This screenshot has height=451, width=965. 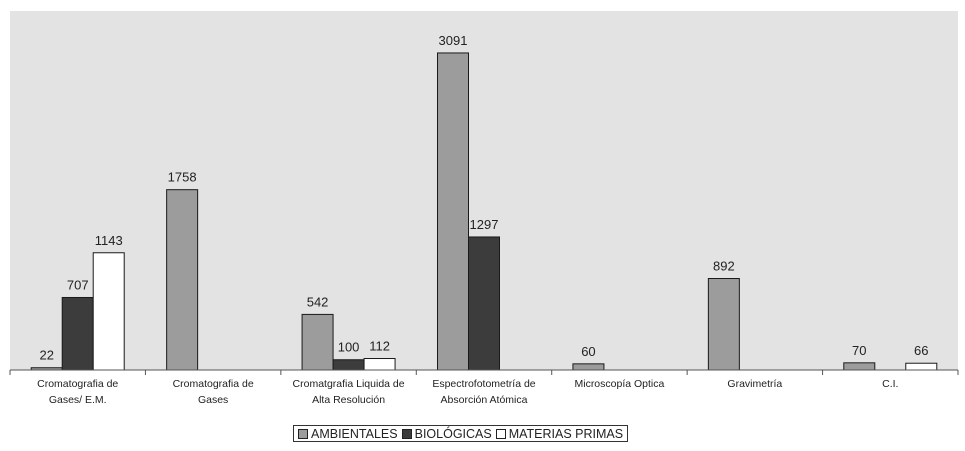 I want to click on legend-label-materias-primas: MATERIAS PRIMAS, so click(x=566, y=433).